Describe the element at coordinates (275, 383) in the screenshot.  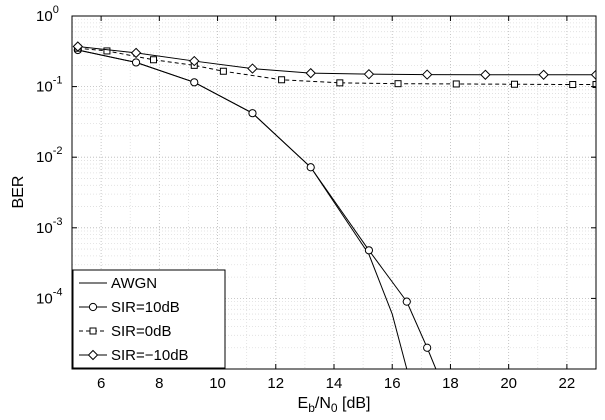
I see `x-tick-label: 12` at that location.